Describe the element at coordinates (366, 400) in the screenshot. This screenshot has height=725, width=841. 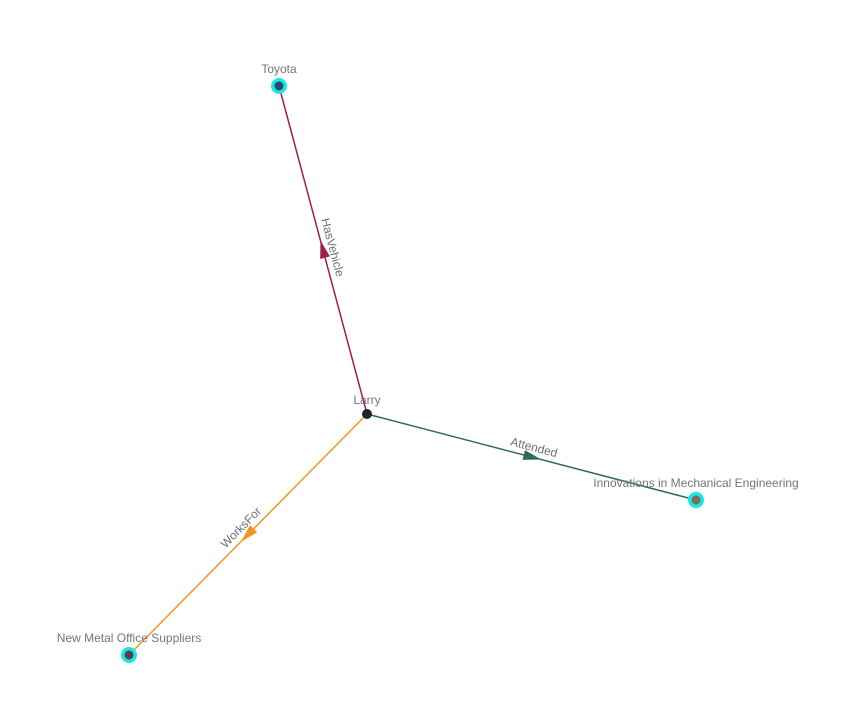
I see `node-label-larry: Larry` at that location.